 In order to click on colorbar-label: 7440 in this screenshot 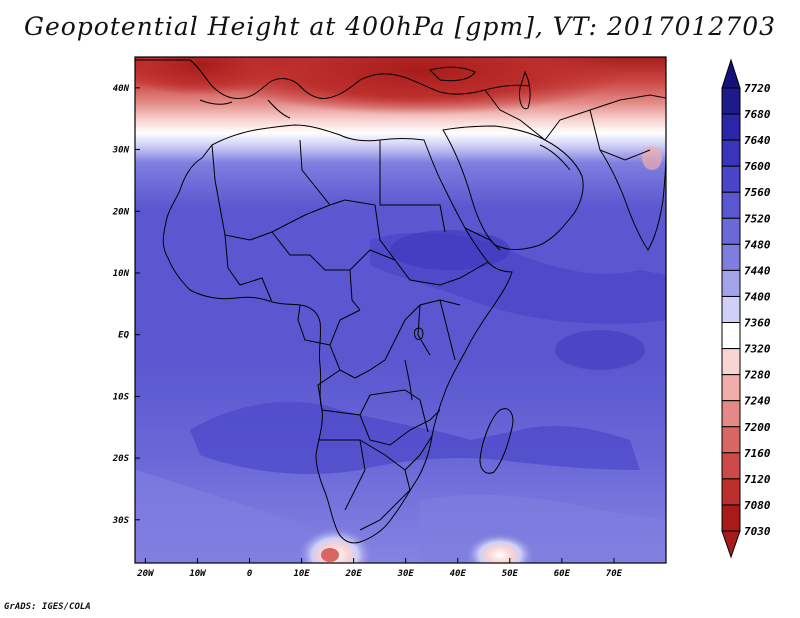, I will do `click(757, 270)`.